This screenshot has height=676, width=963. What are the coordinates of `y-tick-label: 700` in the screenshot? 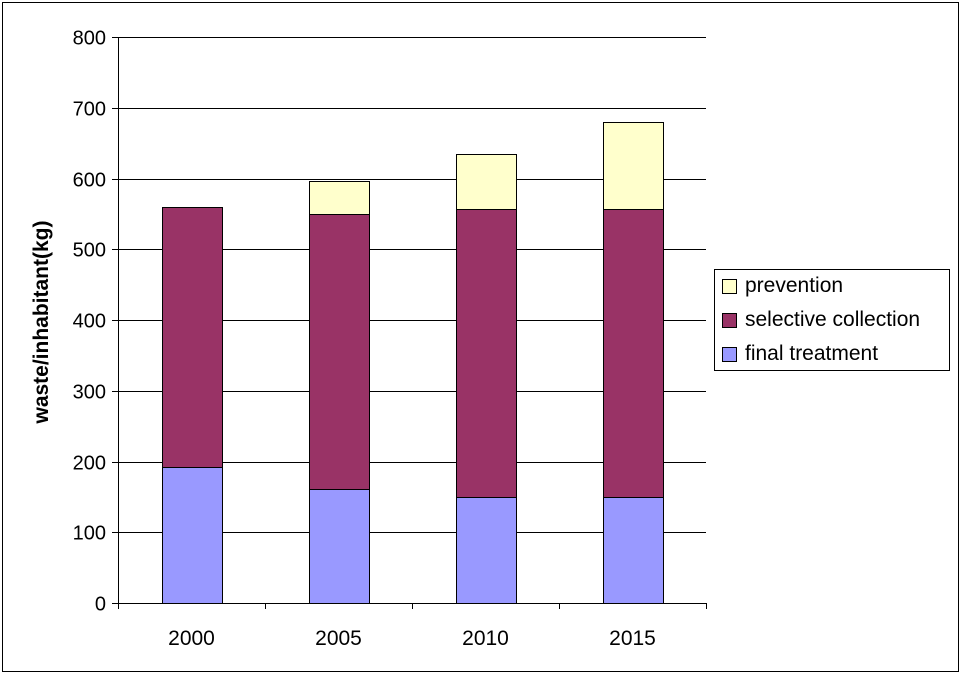 It's located at (89, 110).